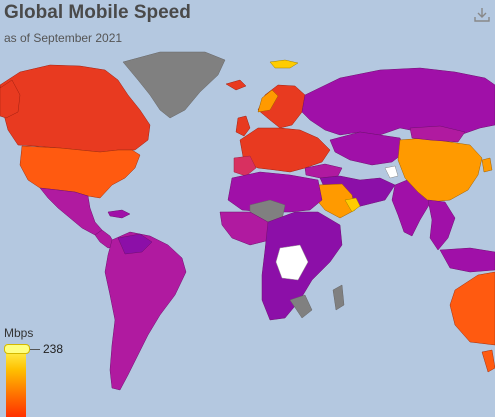  I want to click on region-new-zealand, so click(488, 361).